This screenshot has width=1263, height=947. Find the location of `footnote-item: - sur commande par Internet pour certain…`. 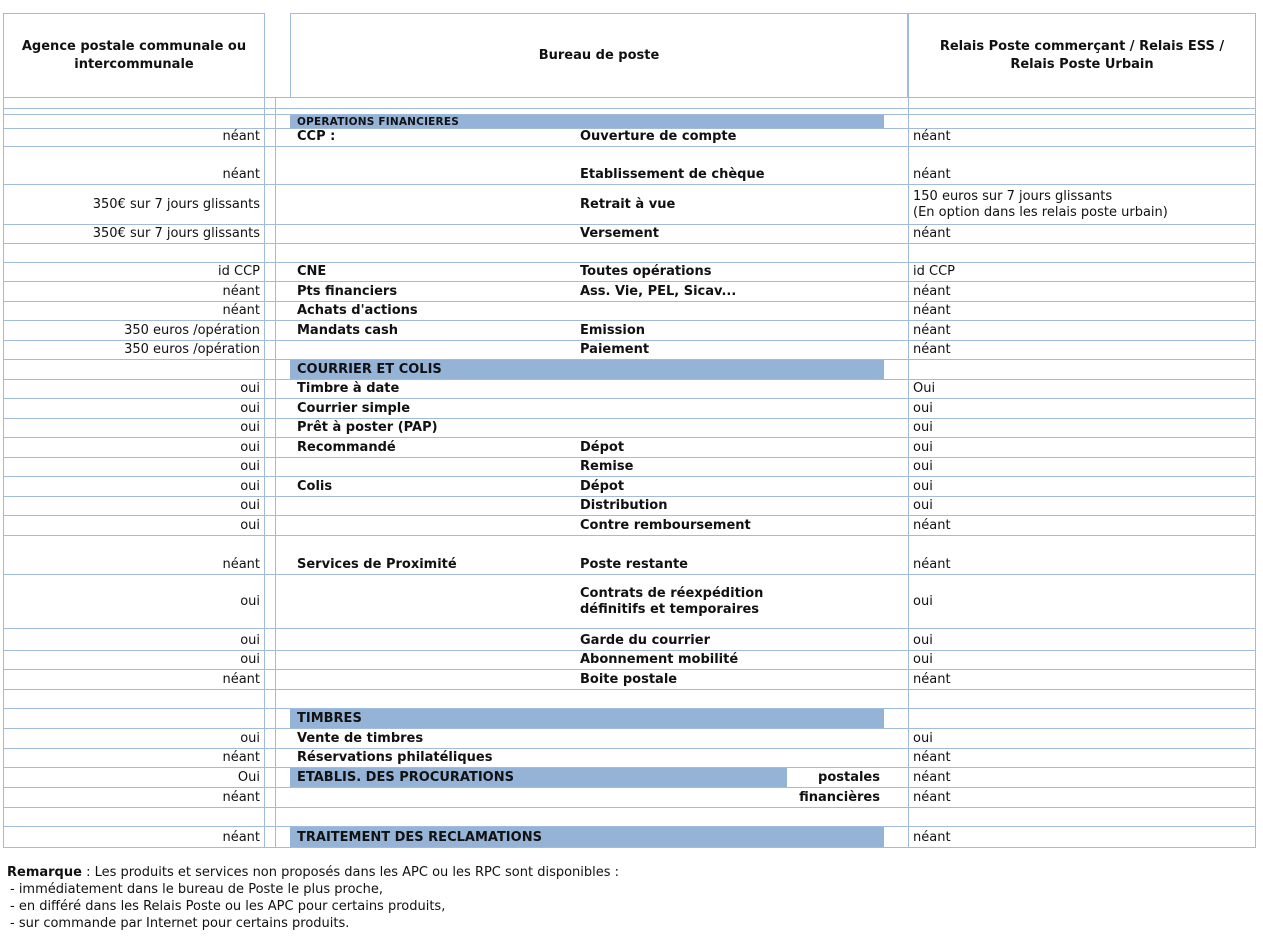

footnote-item: - sur commande par Internet pour certain… is located at coordinates (180, 923).